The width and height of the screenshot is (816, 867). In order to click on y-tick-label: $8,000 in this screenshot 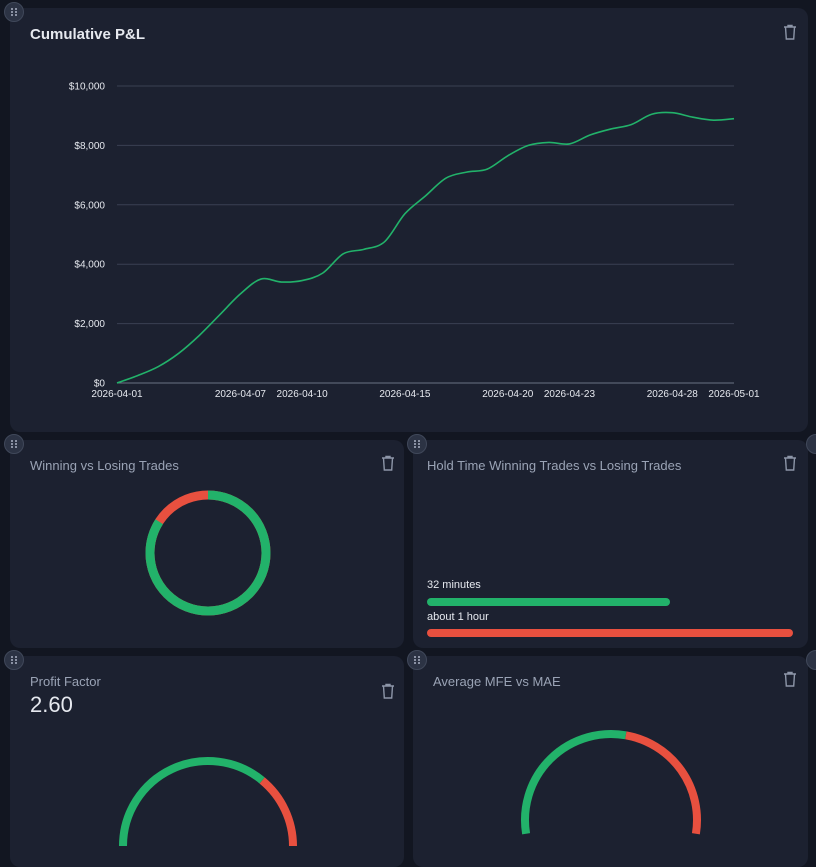, I will do `click(89, 146)`.